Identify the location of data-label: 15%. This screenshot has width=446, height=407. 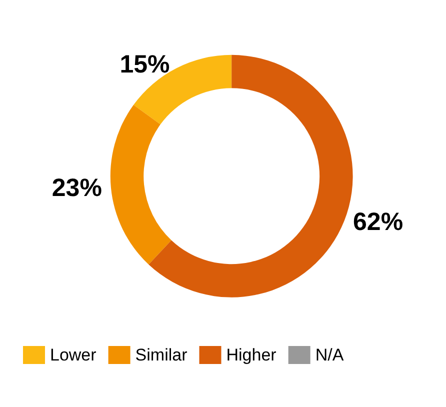
(145, 64).